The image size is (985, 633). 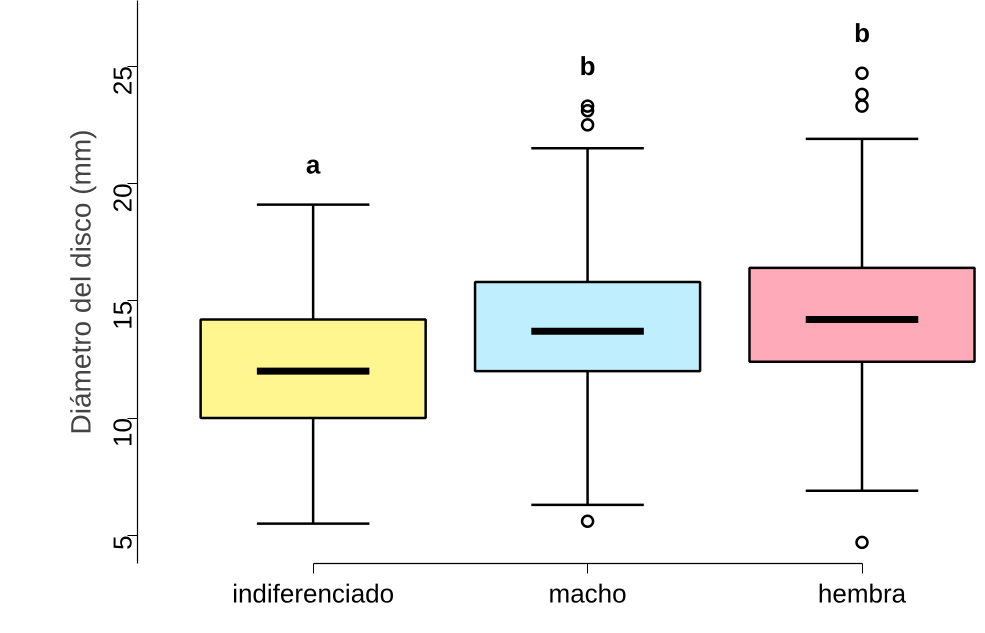 What do you see at coordinates (862, 593) in the screenshot?
I see `x-tick-label: hembra` at bounding box center [862, 593].